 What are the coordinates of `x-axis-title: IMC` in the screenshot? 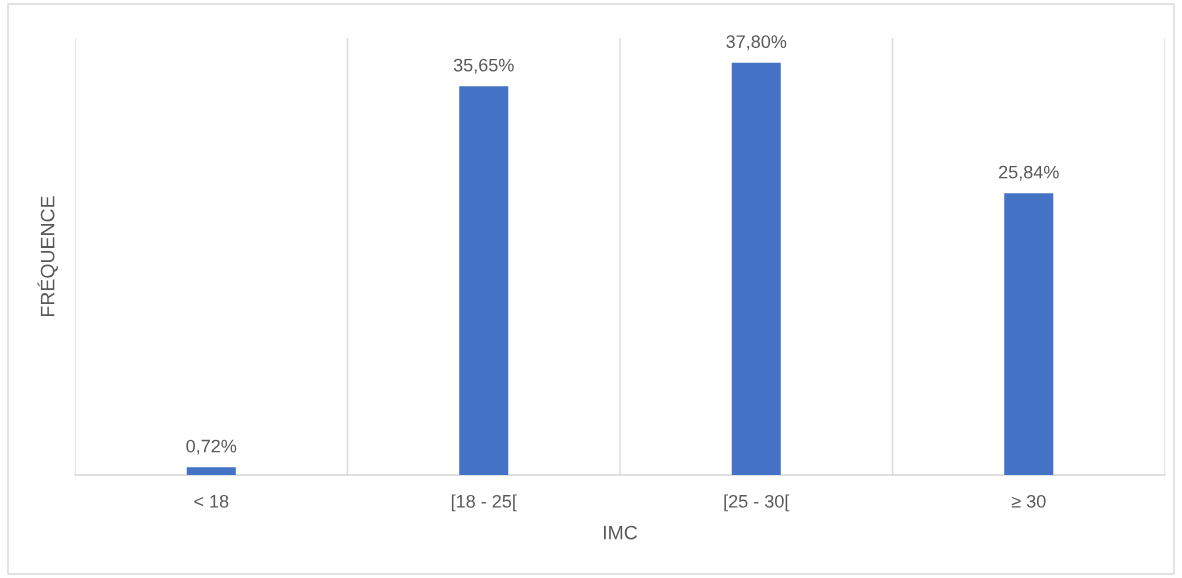 It's located at (620, 532).